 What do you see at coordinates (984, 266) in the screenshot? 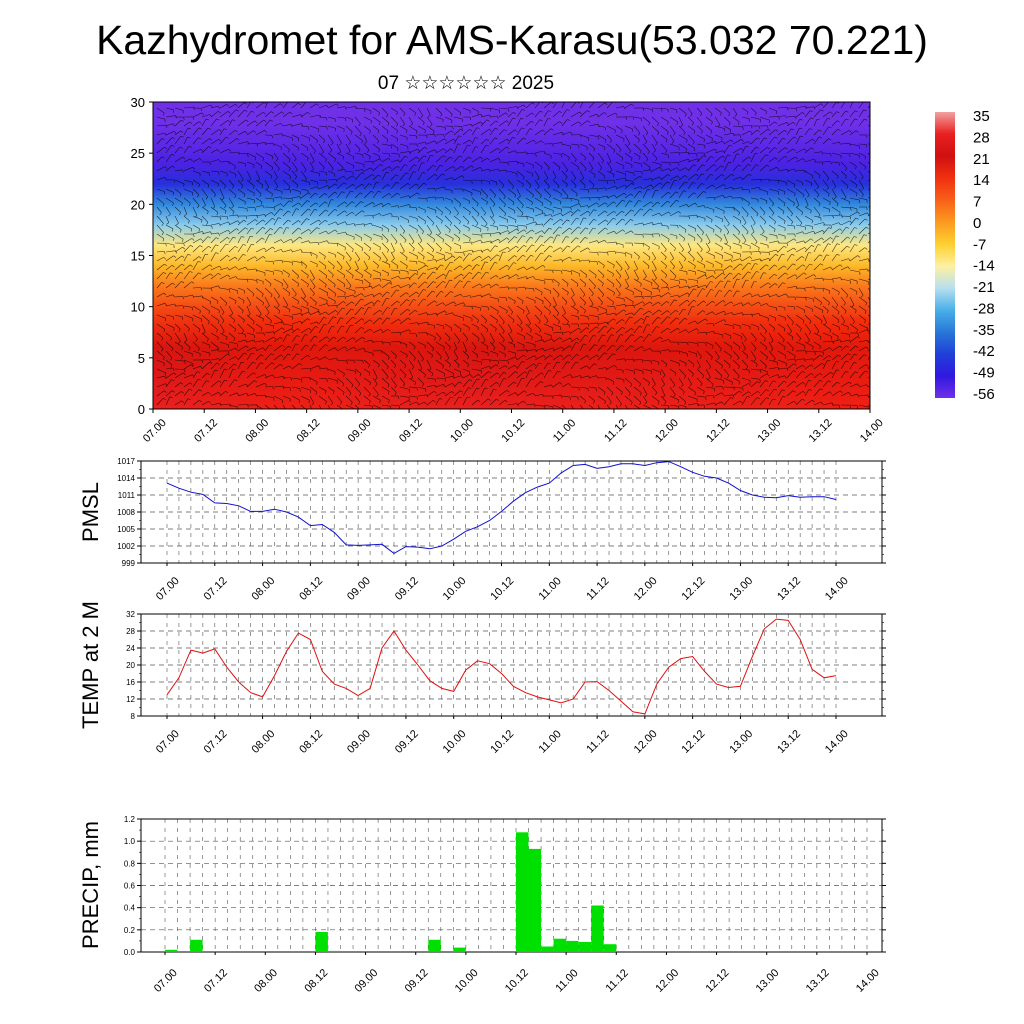
I see `colorbar-label: -14` at bounding box center [984, 266].